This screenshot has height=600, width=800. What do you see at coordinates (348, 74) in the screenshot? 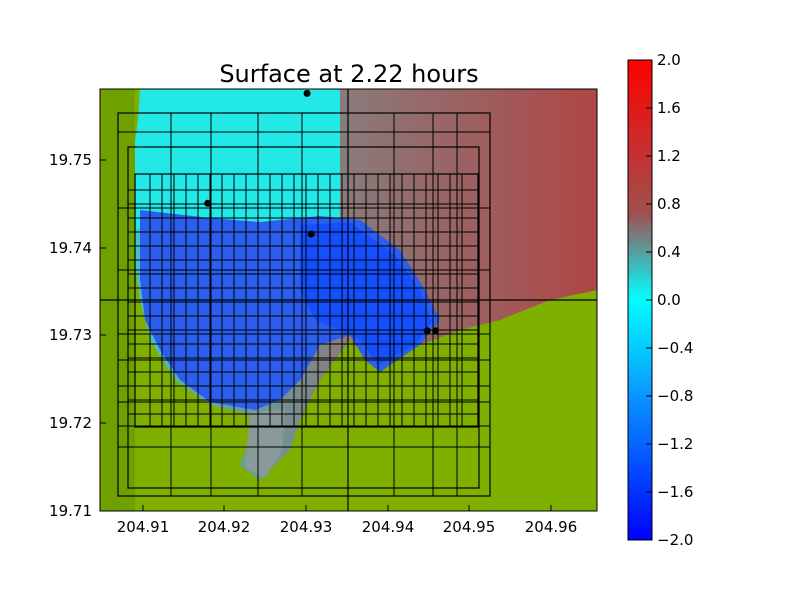
I see `plot-title: Surface at 2.22 hours` at bounding box center [348, 74].